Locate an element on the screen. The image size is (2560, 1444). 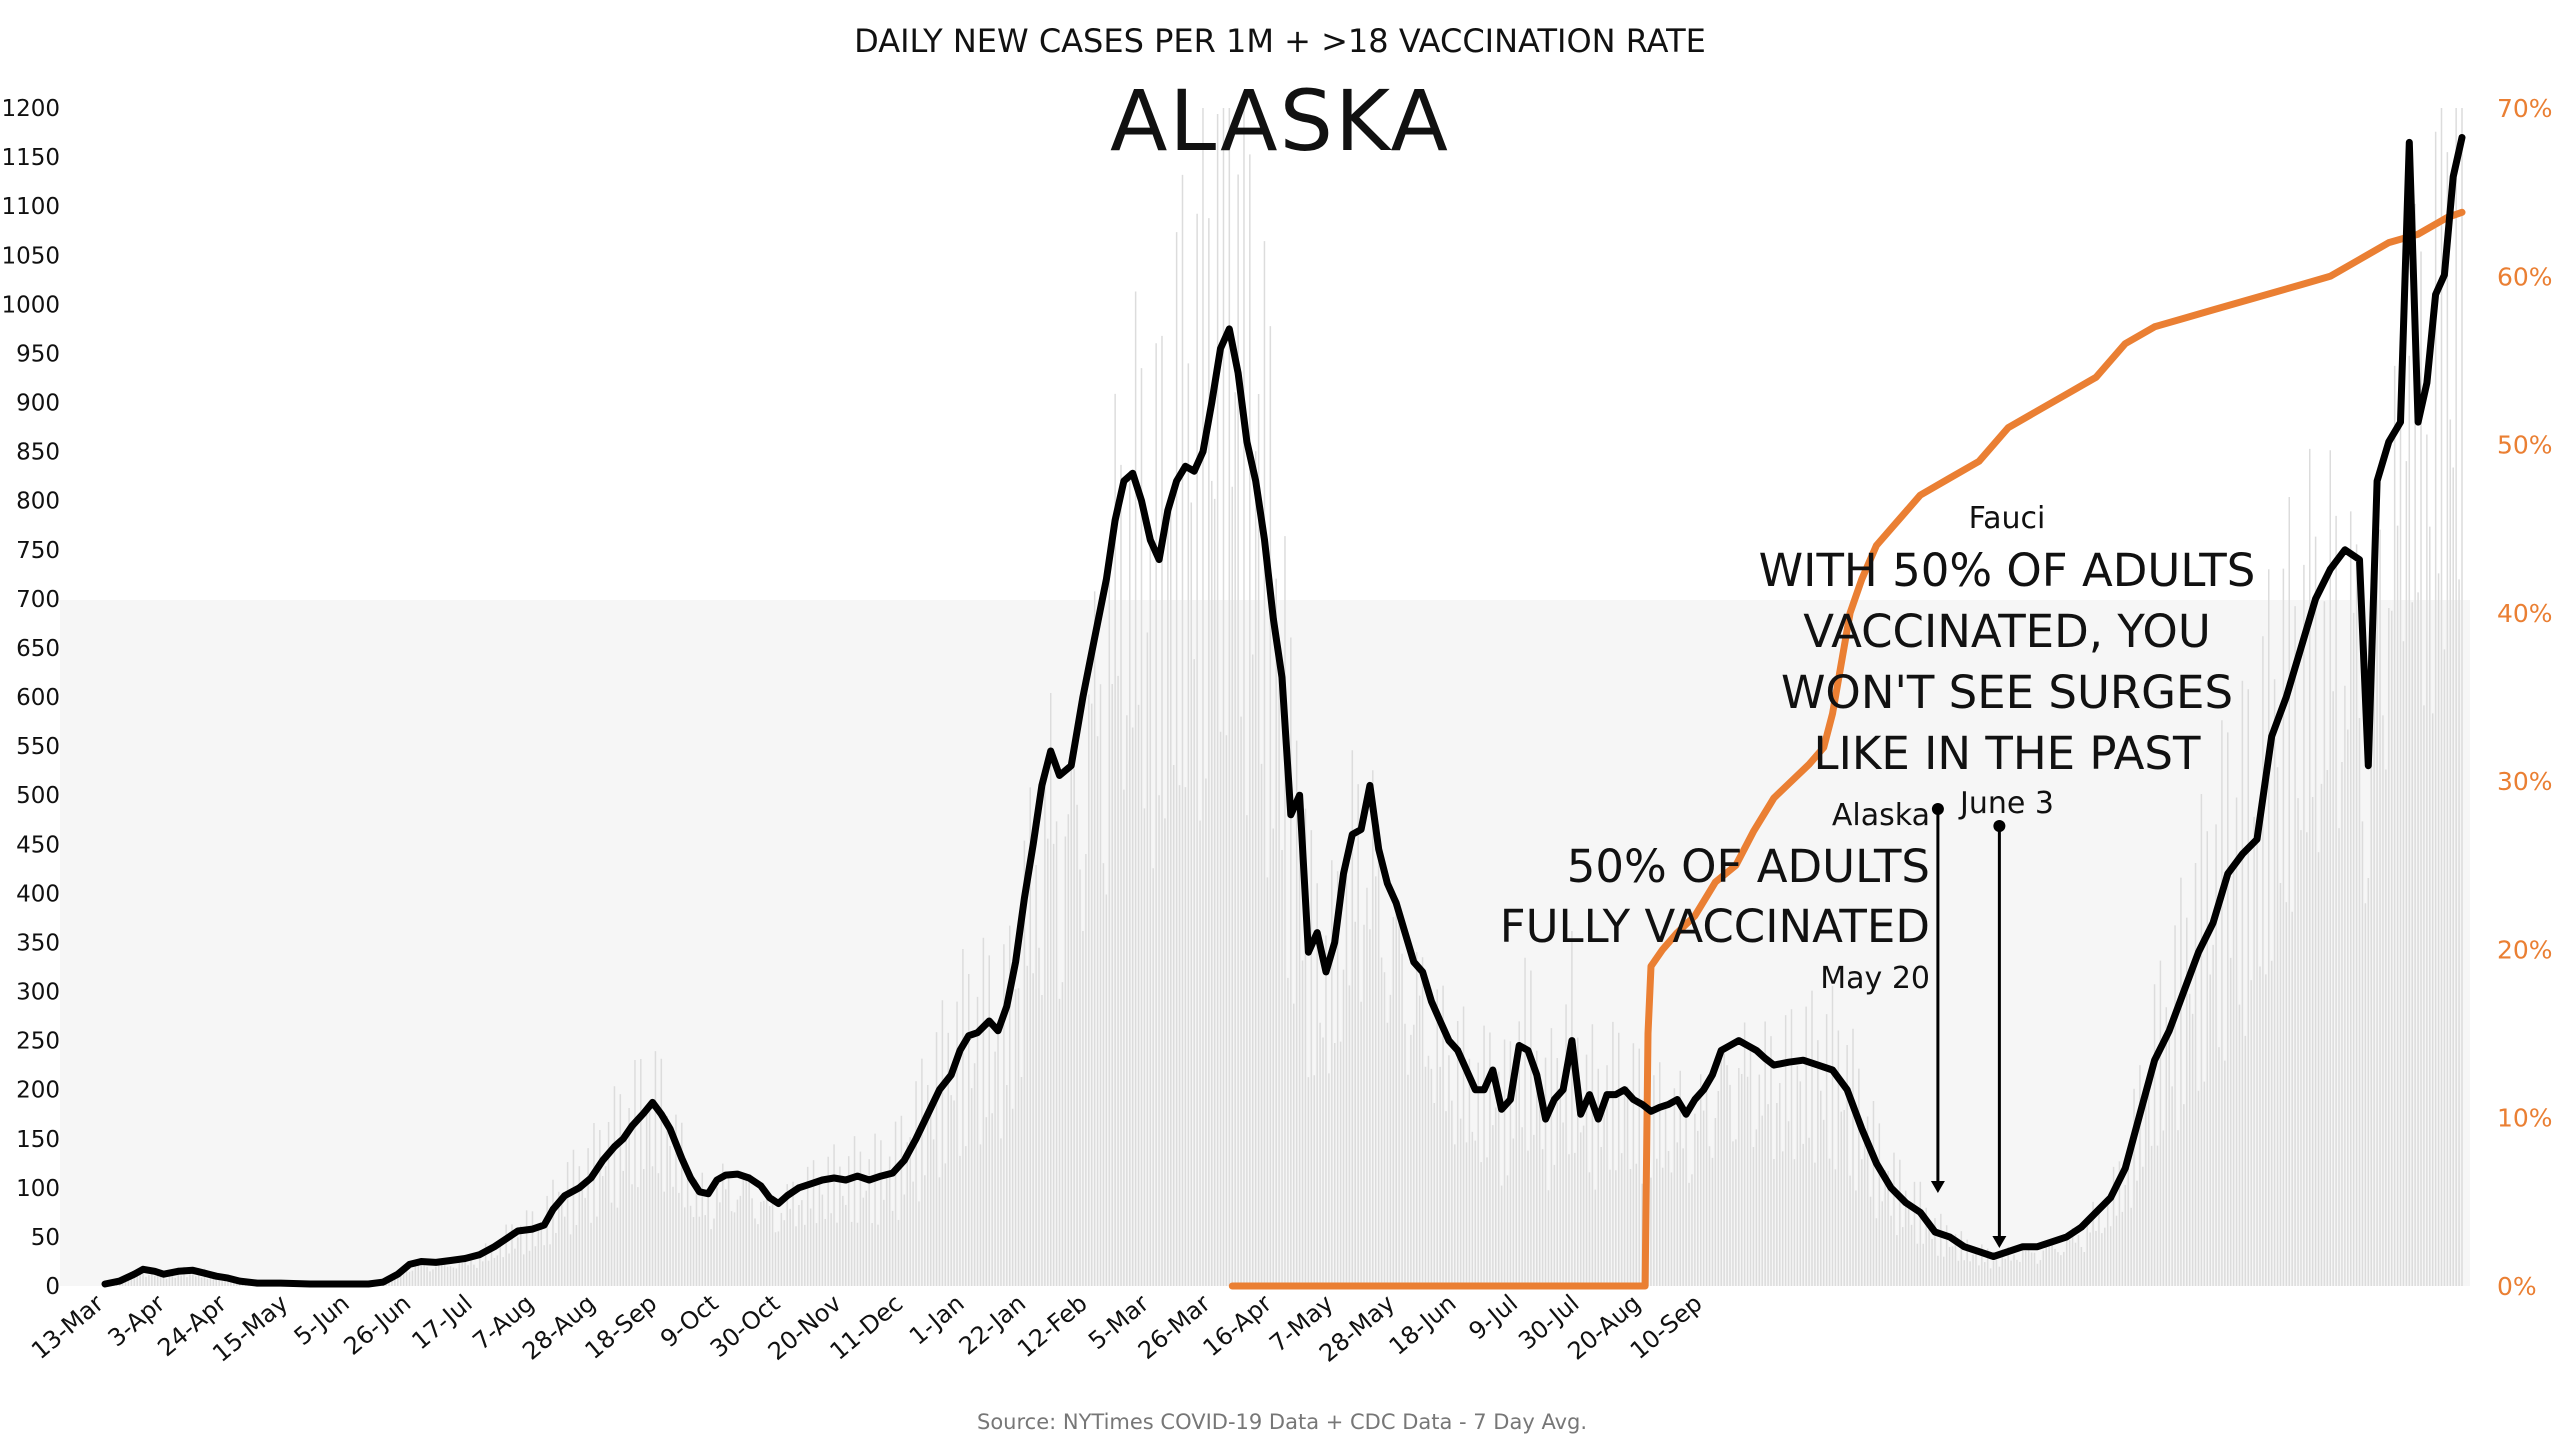
y-right-axis: 0% 10% 20% 30% 40% 50% 60% 70% is located at coordinates (2525, 697).